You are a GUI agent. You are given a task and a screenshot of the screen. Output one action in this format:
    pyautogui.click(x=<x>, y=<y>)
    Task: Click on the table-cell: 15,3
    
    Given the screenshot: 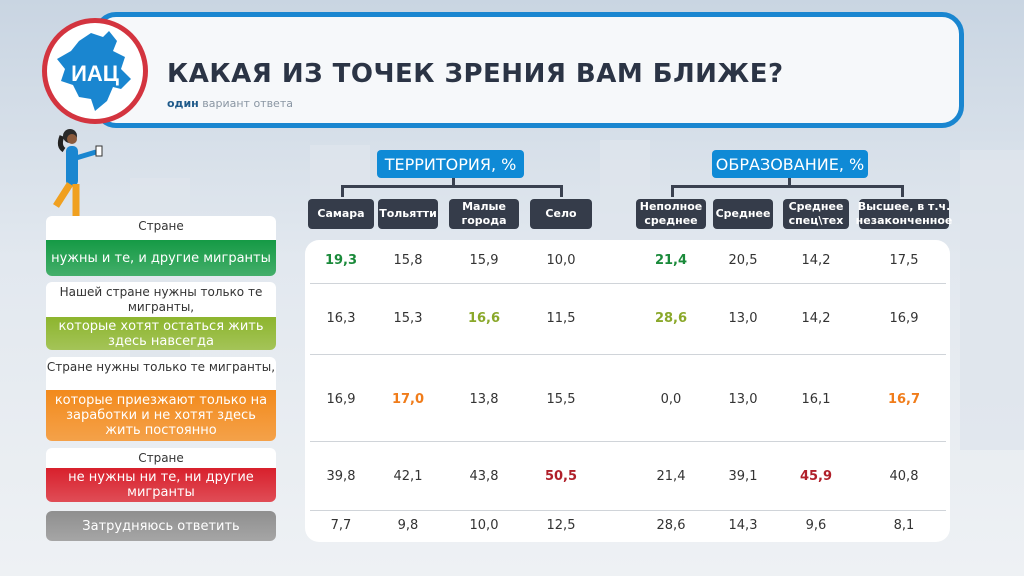 What is the action you would take?
    pyautogui.click(x=408, y=318)
    